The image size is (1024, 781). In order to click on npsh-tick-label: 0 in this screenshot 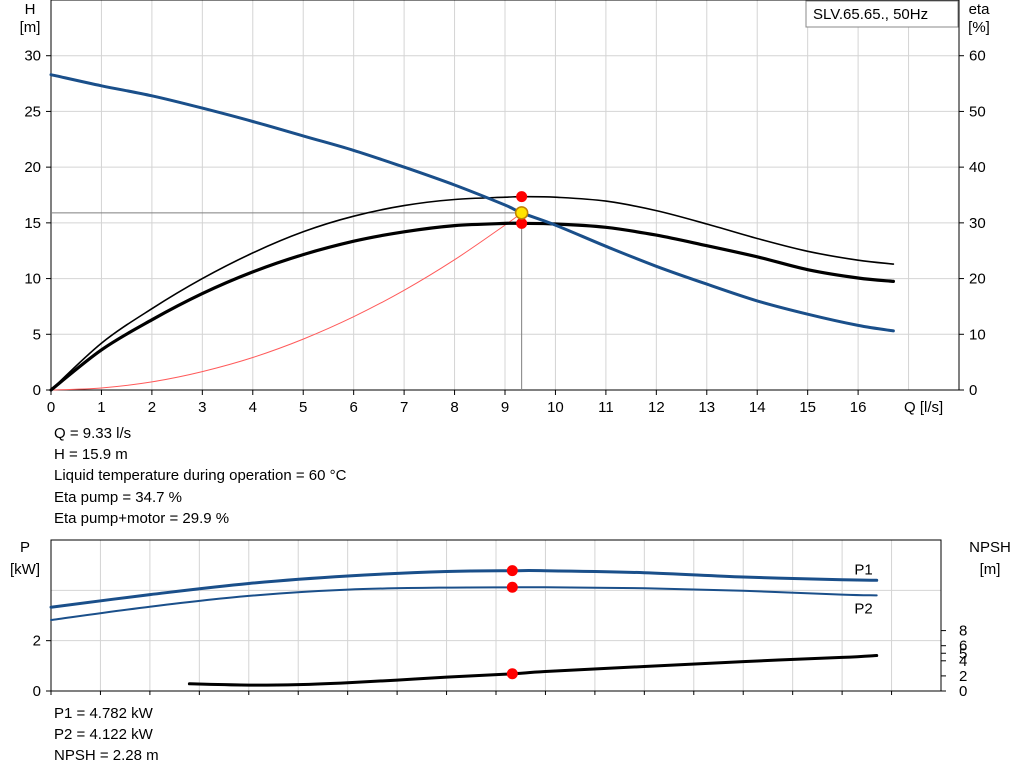, I will do `click(963, 691)`.